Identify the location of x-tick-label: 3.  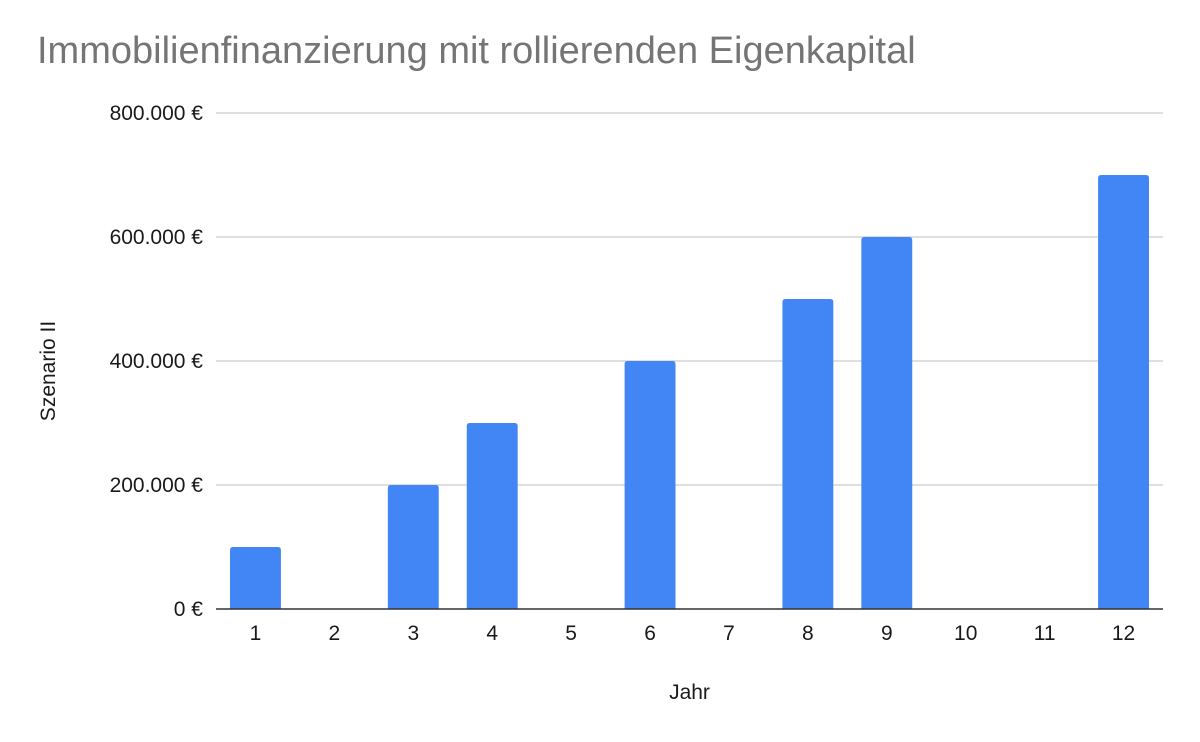
(413, 633).